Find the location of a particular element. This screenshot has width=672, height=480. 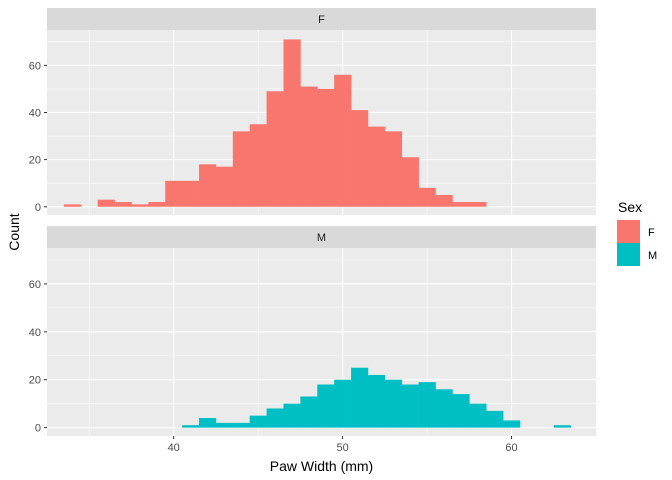

x-axis: 40 50 60 is located at coordinates (343, 445).